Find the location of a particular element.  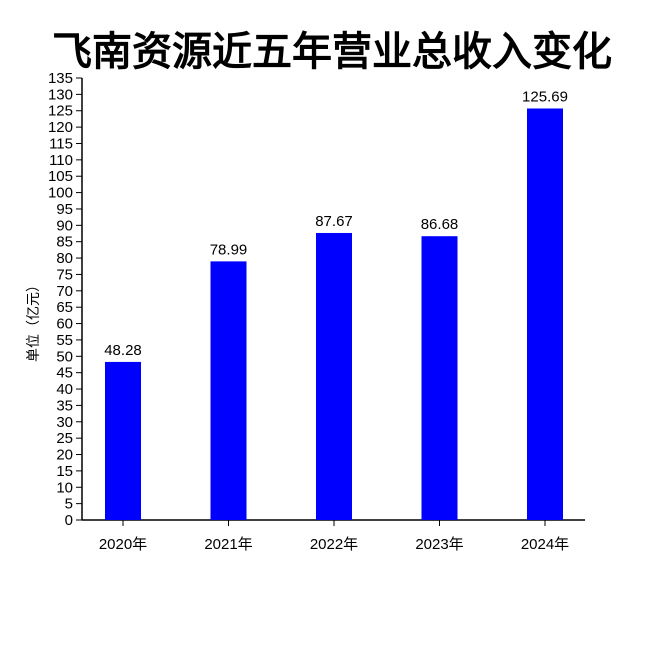

y-tick-label: 60 is located at coordinates (64, 324).